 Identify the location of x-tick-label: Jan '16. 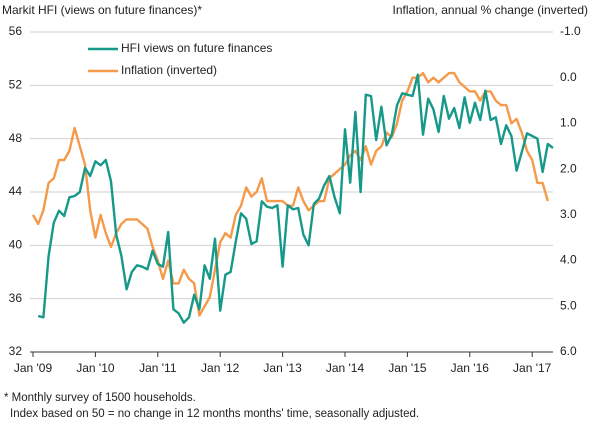
(470, 368).